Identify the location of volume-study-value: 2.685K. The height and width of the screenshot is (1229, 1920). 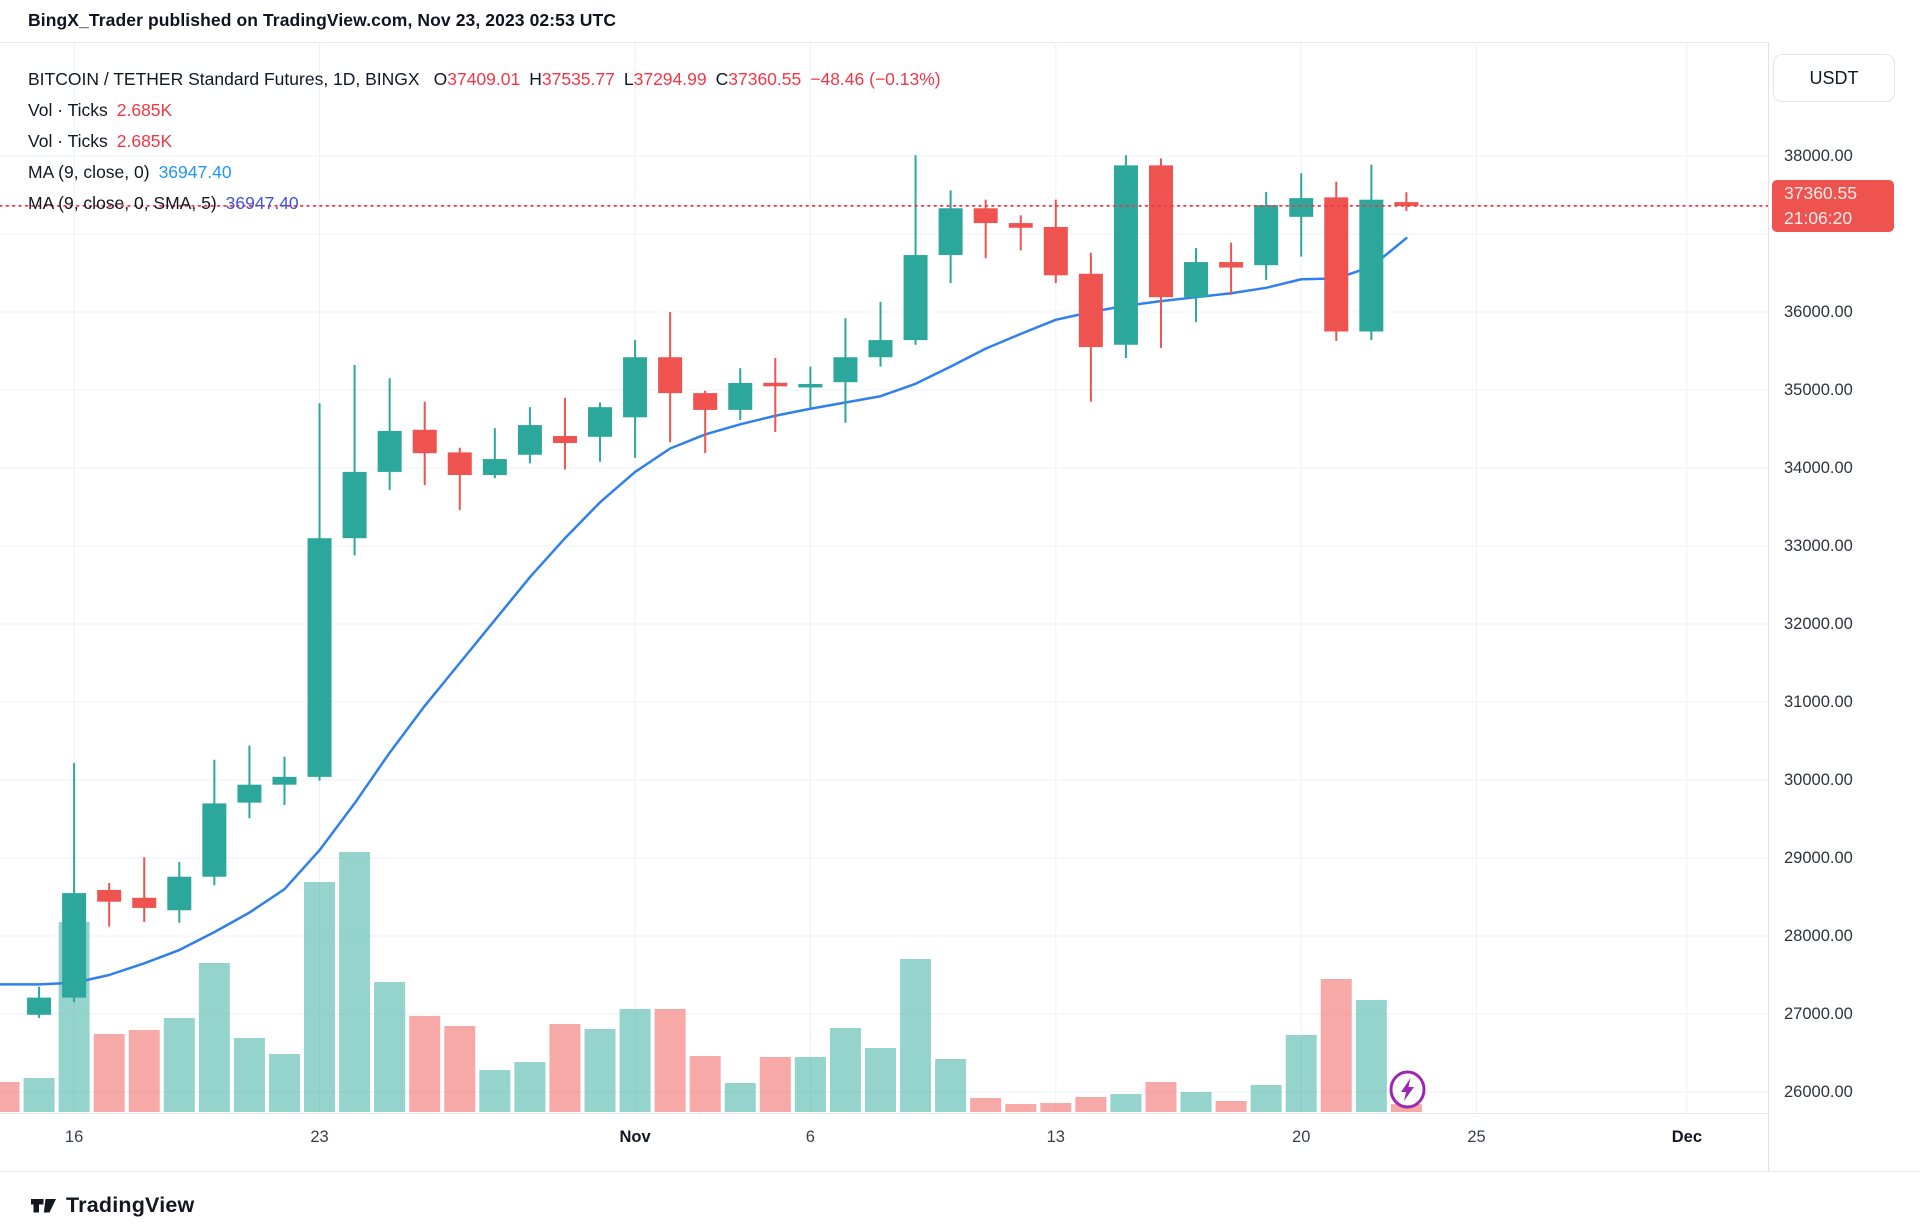
(144, 141).